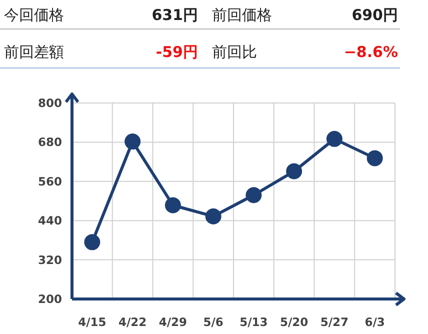 Image resolution: width=428 pixels, height=334 pixels. What do you see at coordinates (50, 221) in the screenshot?
I see `y-tick-label: 440` at bounding box center [50, 221].